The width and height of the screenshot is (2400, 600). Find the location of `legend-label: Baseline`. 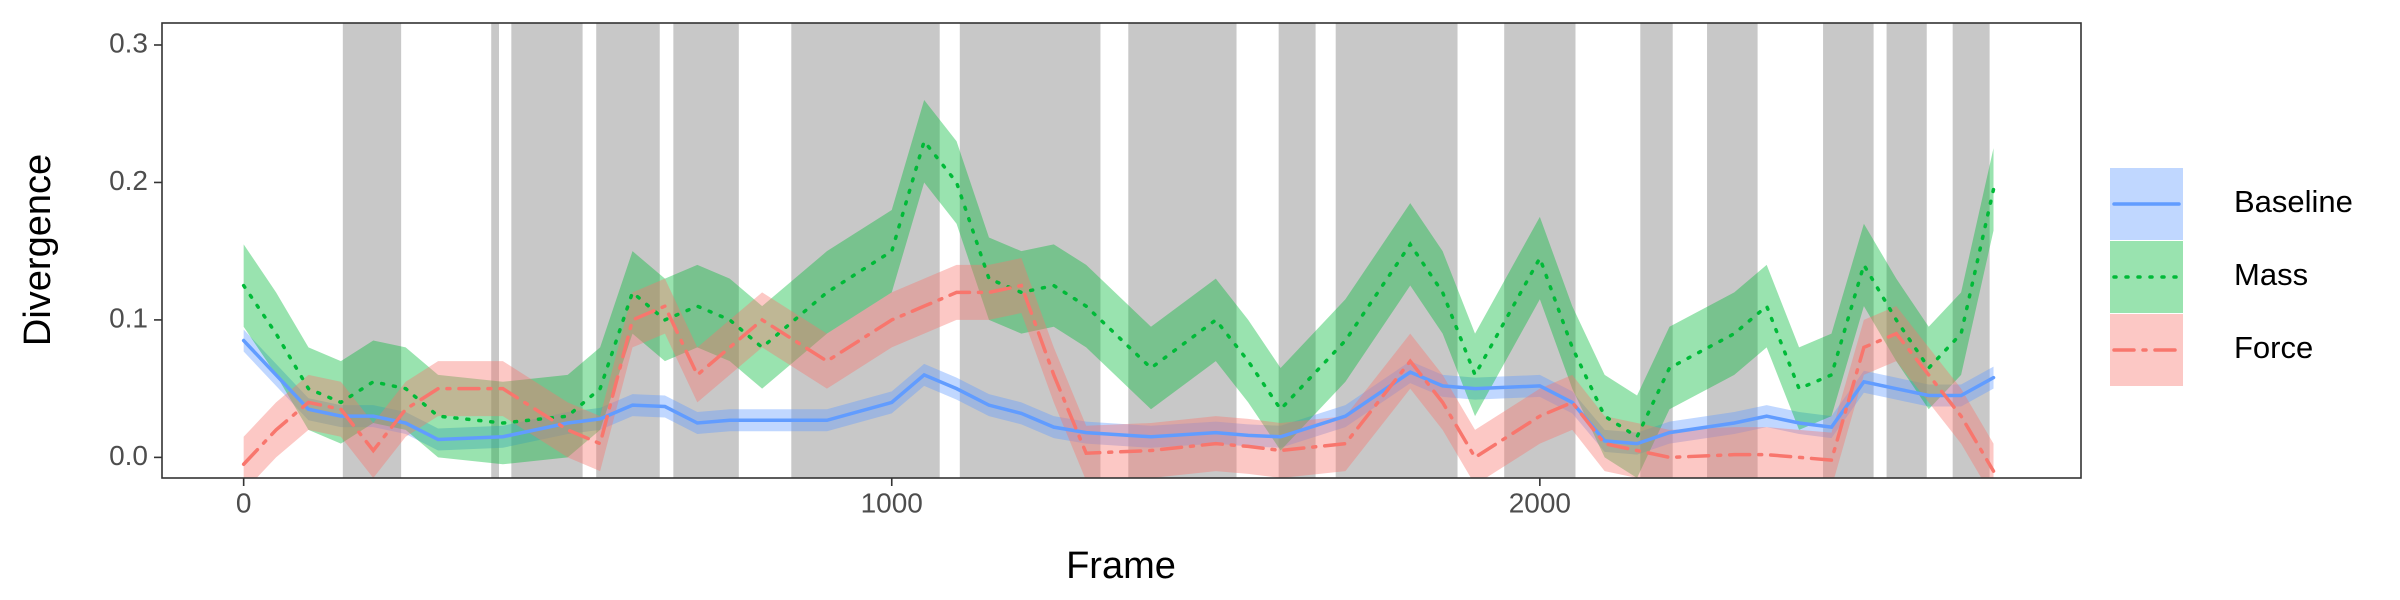

legend-label: Baseline is located at coordinates (2293, 201).